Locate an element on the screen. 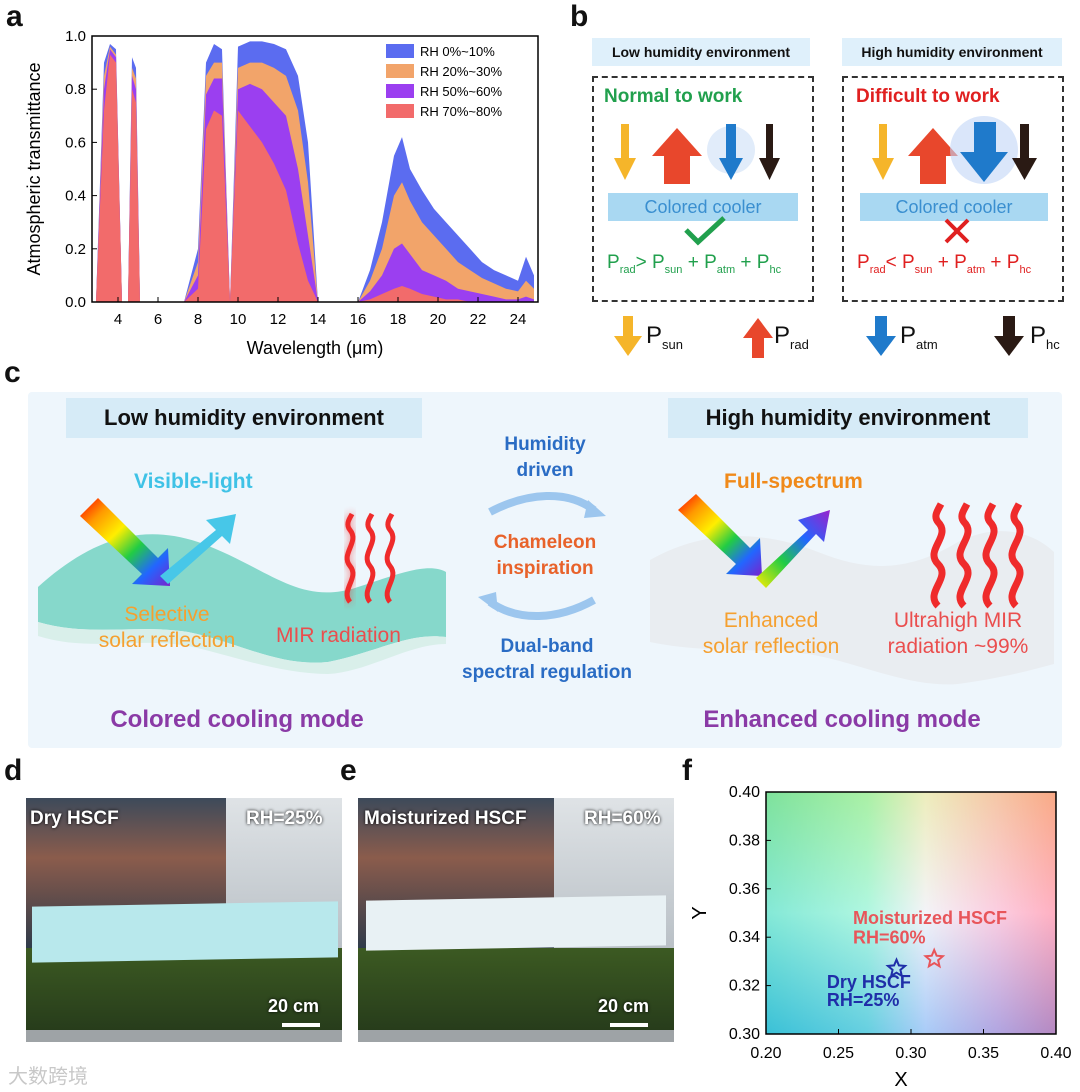 The width and height of the screenshot is (1080, 1092). x-tick-label: 24 is located at coordinates (518, 319).